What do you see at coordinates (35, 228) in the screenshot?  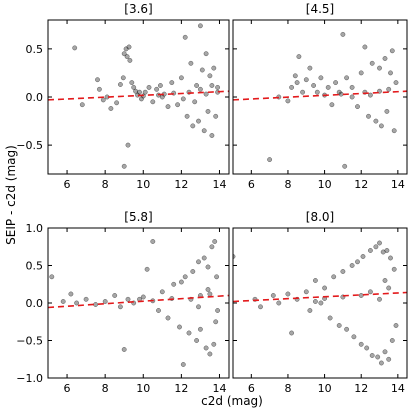 I see `y-tick-label: 1.0` at bounding box center [35, 228].